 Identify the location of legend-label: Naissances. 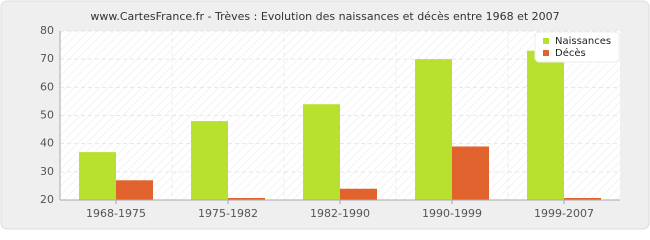
(583, 41).